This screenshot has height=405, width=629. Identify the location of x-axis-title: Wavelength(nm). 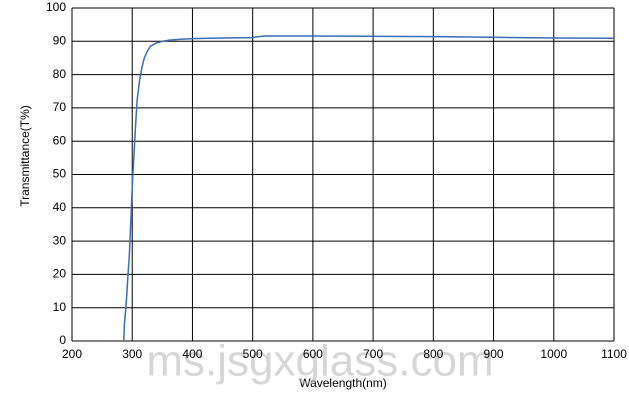
(343, 383).